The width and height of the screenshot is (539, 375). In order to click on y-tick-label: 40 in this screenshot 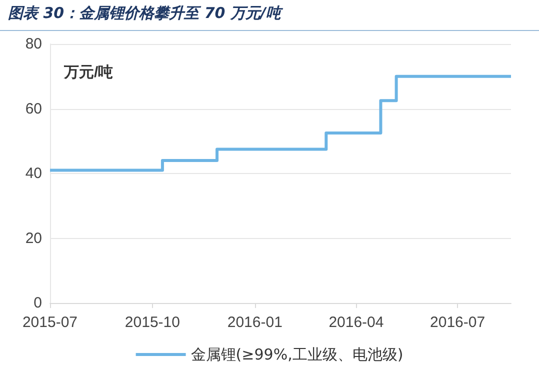, I will do `click(33, 173)`.